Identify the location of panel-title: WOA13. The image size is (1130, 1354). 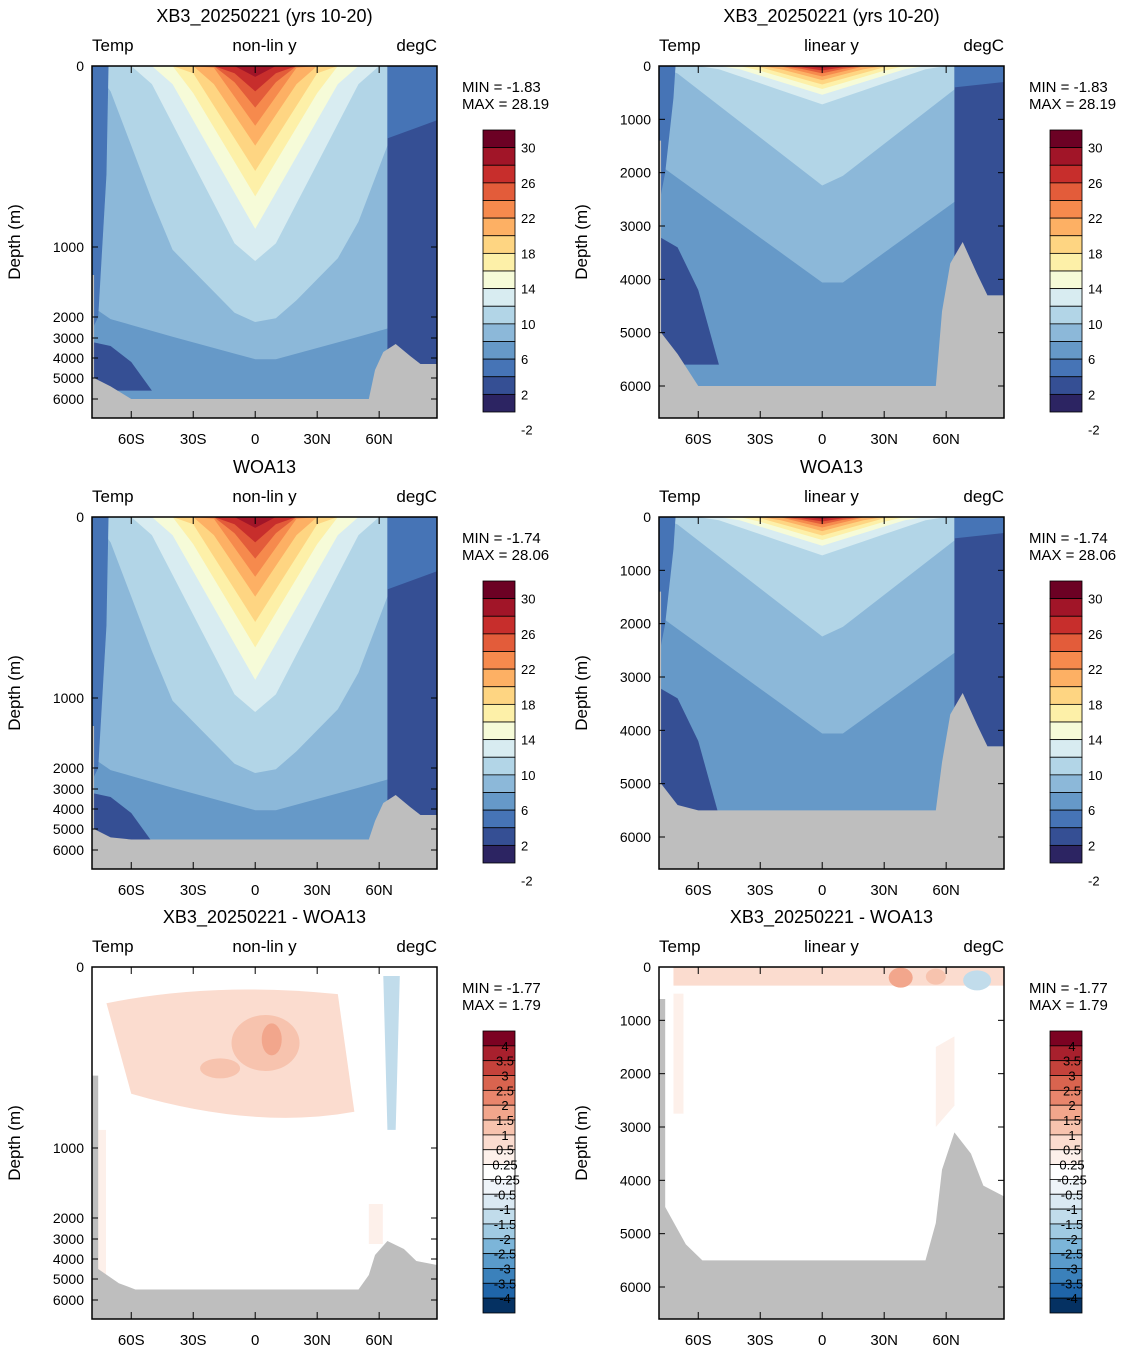
(264, 467).